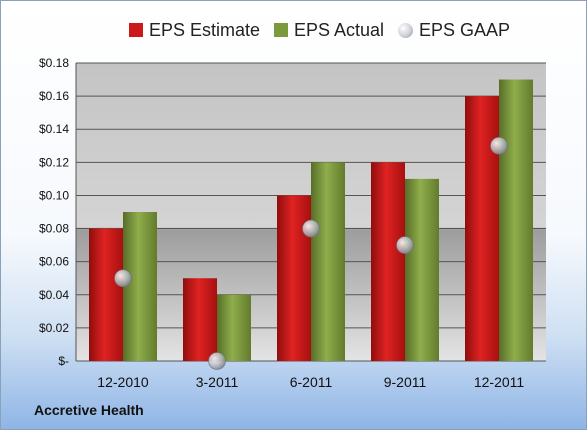  Describe the element at coordinates (405, 30) in the screenshot. I see `circle-swatch-icon` at that location.